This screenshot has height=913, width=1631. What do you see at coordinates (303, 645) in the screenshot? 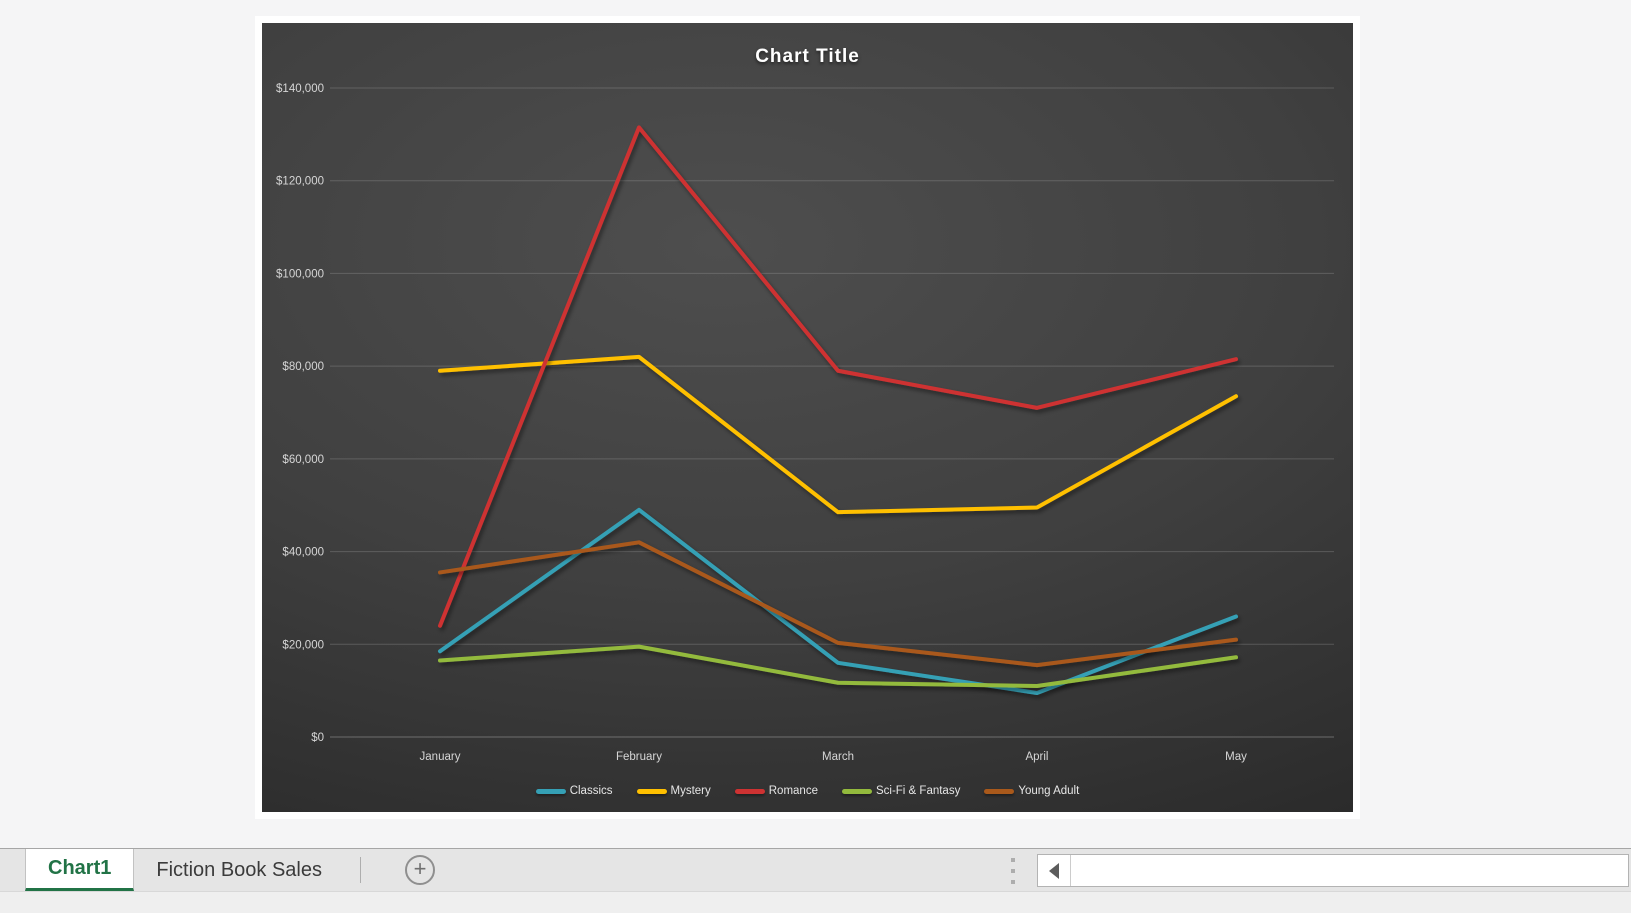
I see `y-axis-tick-label: $20,000` at bounding box center [303, 645].